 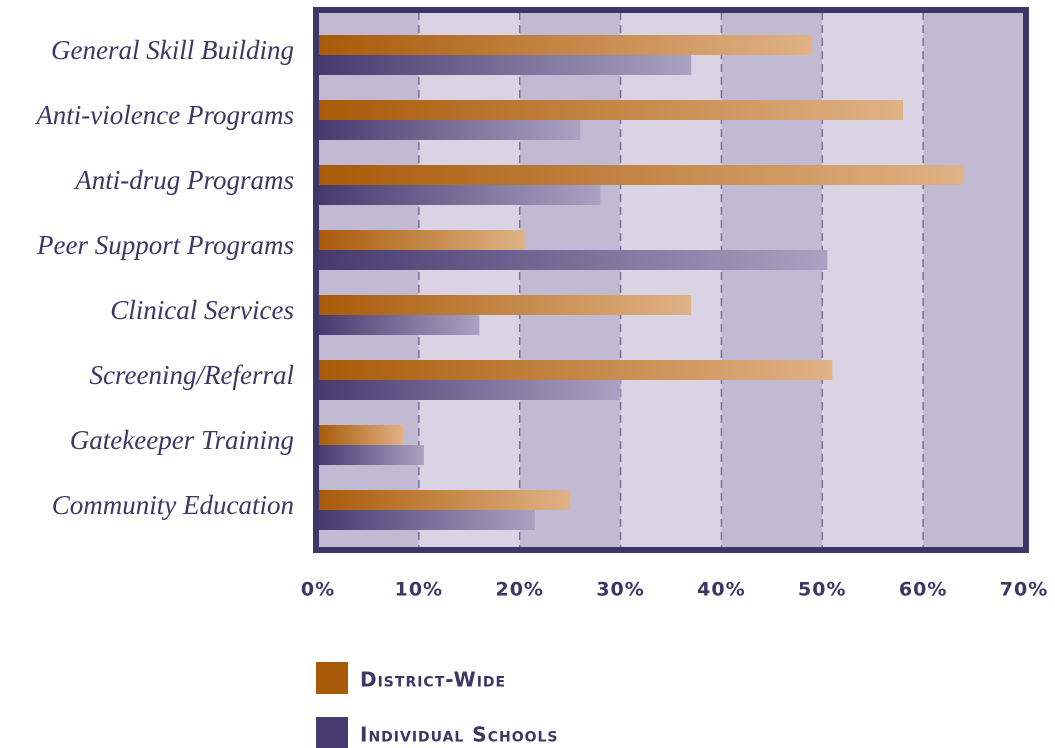 What do you see at coordinates (1024, 590) in the screenshot?
I see `x-tick-label: 70%` at bounding box center [1024, 590].